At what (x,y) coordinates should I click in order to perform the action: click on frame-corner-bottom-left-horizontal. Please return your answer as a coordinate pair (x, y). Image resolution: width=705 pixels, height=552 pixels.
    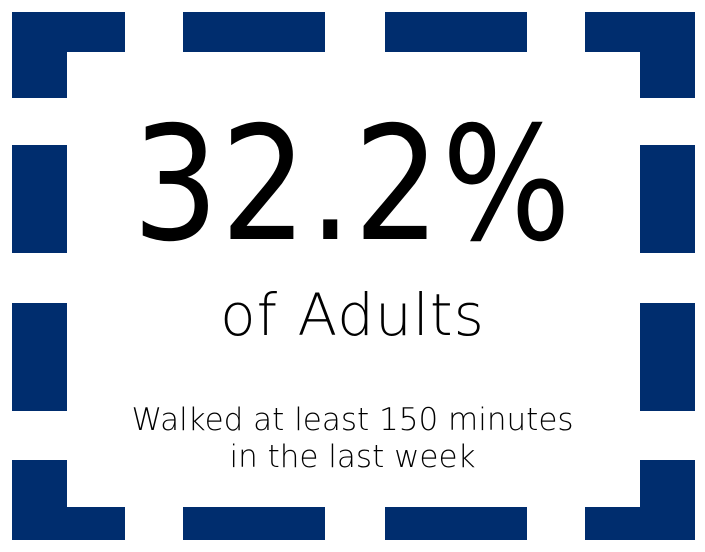
    Looking at the image, I should click on (68, 523).